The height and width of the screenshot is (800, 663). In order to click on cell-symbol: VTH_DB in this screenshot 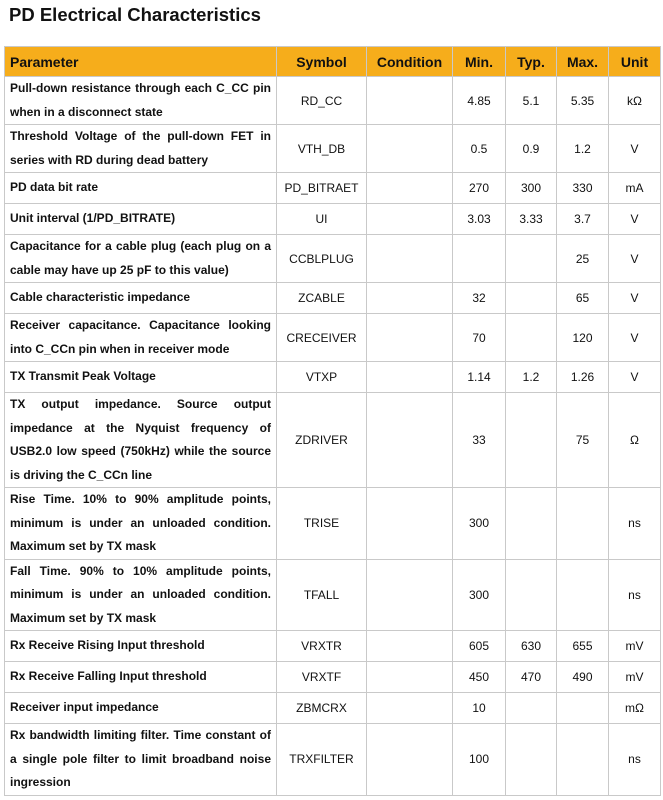, I will do `click(321, 148)`.